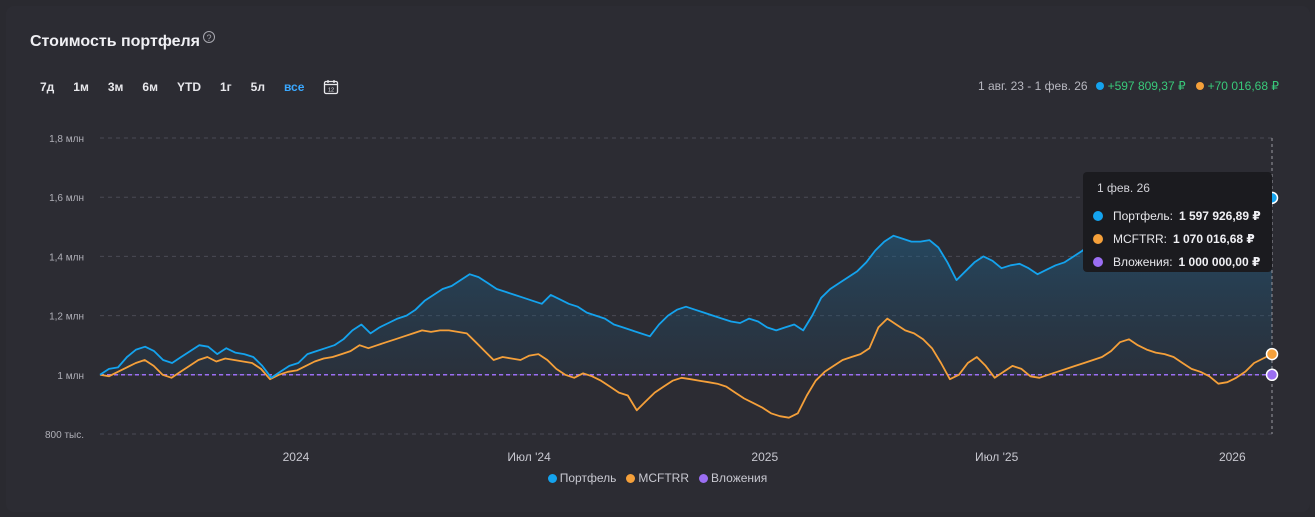 The height and width of the screenshot is (517, 1315). I want to click on period-3m: 3м, so click(115, 87).